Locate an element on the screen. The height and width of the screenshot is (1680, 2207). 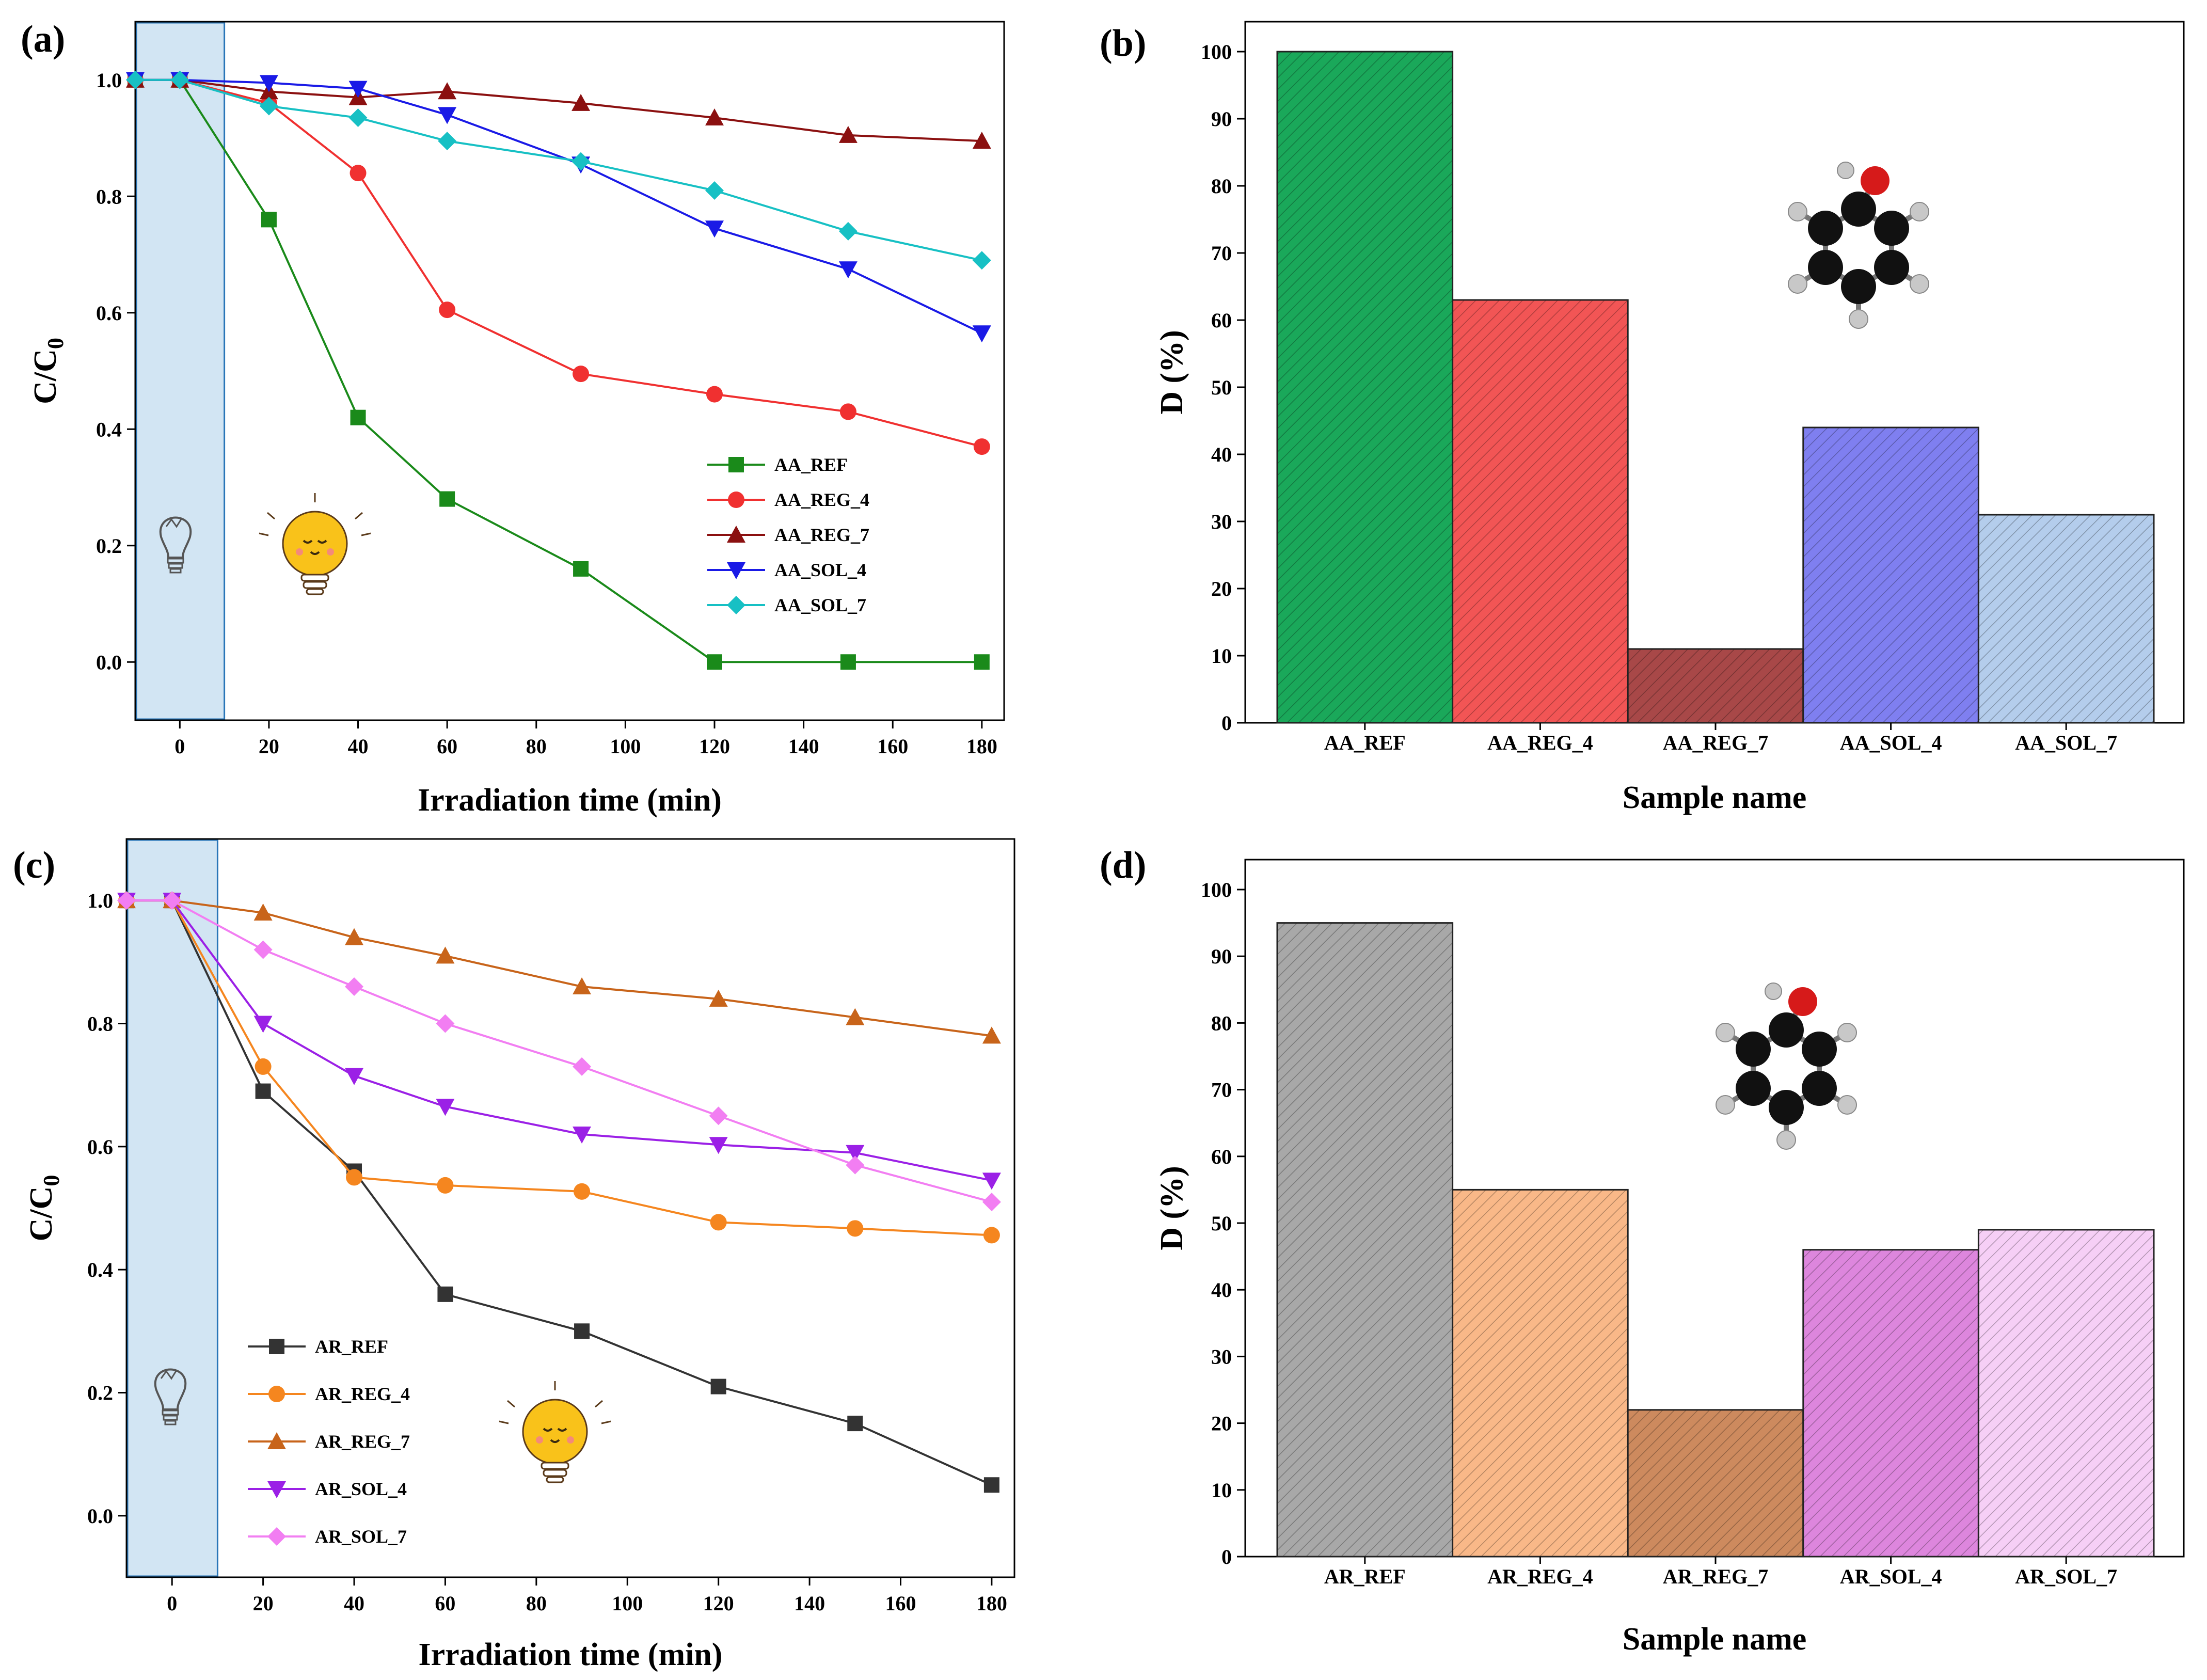
y-tick-label: 80 is located at coordinates (1221, 1023).